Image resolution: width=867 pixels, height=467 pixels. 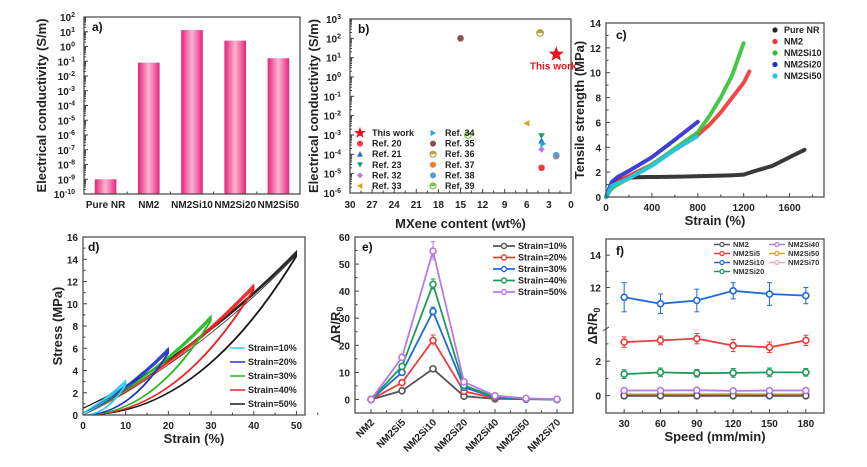 What do you see at coordinates (652, 208) in the screenshot?
I see `x-tick-label: 400` at bounding box center [652, 208].